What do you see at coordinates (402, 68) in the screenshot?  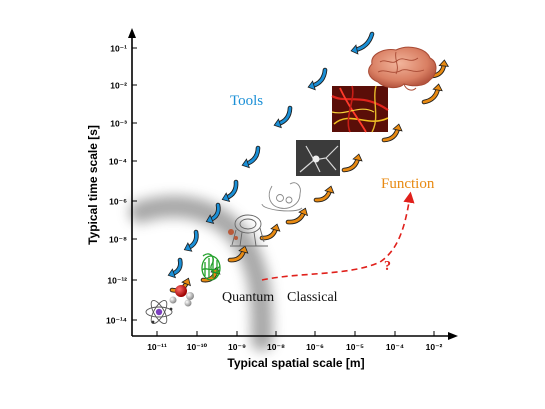 I see `brain-icon` at bounding box center [402, 68].